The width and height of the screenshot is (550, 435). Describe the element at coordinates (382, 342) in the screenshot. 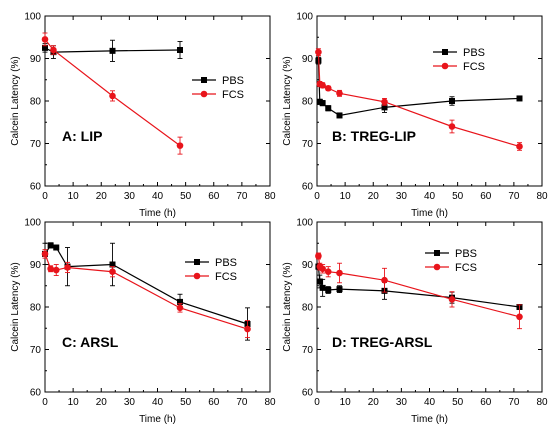

I see `panel-label: D: TREG-ARSL` at that location.